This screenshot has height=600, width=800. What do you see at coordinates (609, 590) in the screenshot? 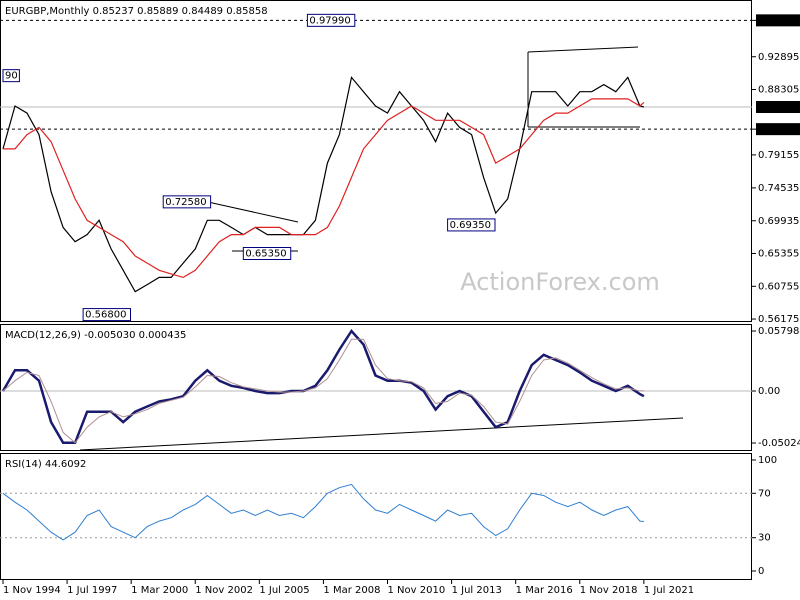
I see `x-tick-label: 1 Nov 2018` at bounding box center [609, 590].